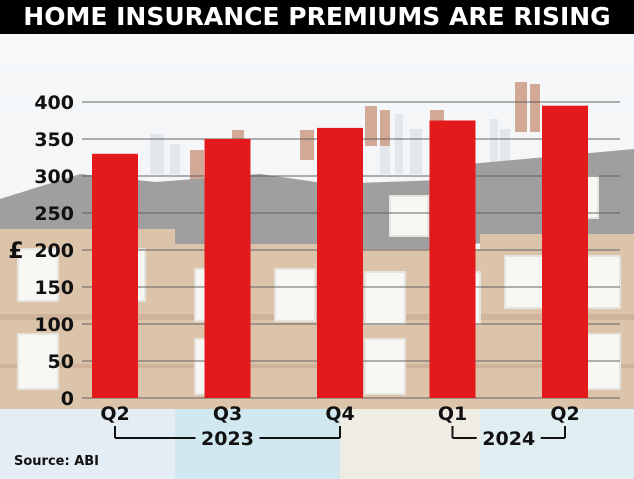 This screenshot has width=634, height=479. Describe the element at coordinates (227, 439) in the screenshot. I see `year-label: 2023` at that location.